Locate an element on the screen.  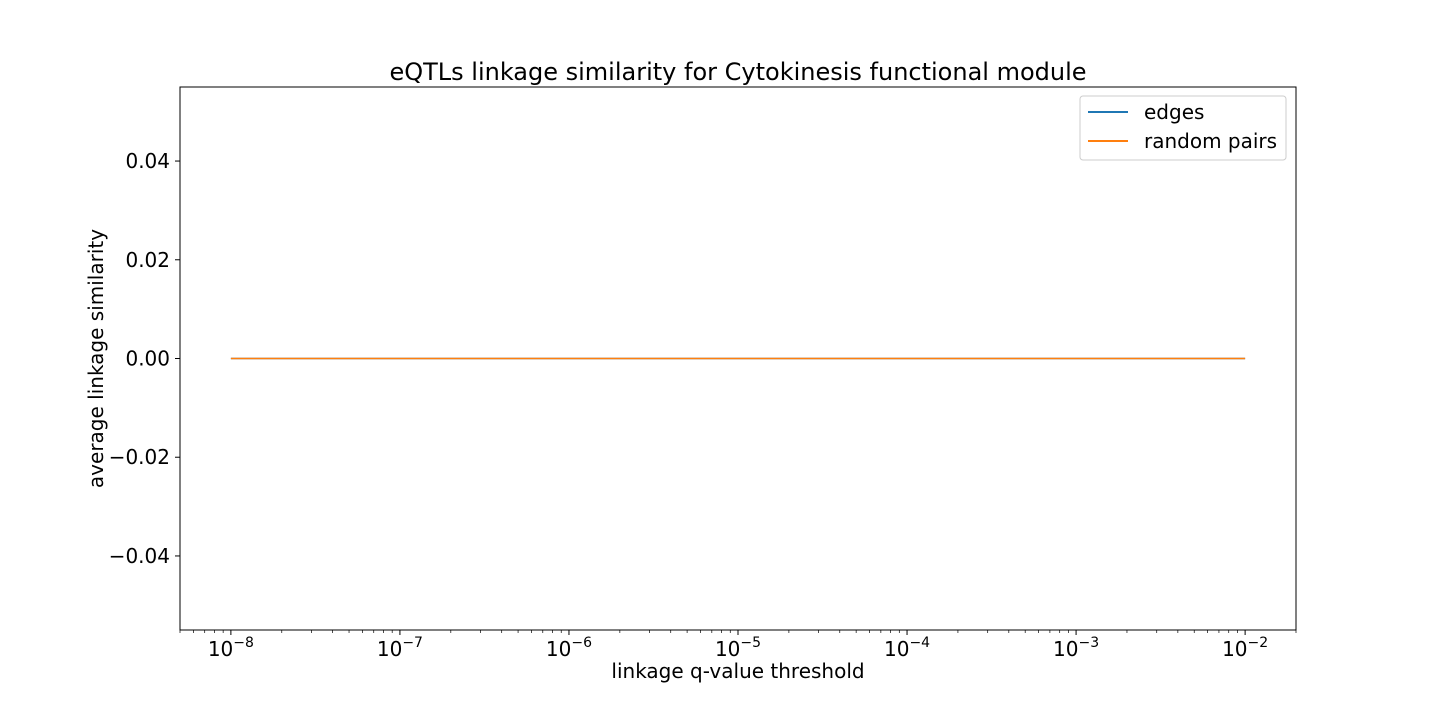
legend-label-random-pairs: random pairs is located at coordinates (1210, 141).